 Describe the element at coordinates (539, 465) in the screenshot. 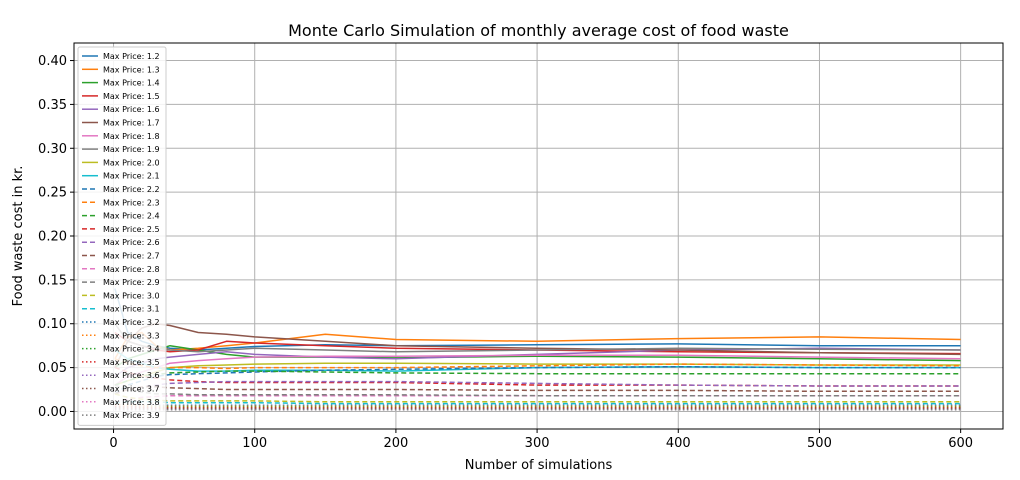

I see `x-axis-label: Number of simulations` at that location.